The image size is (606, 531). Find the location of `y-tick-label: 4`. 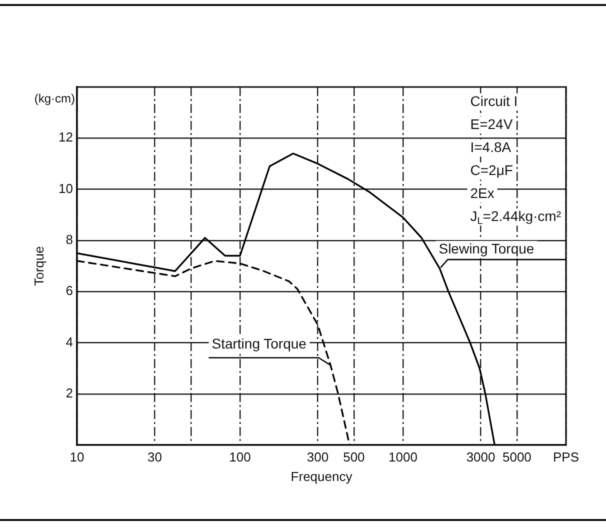

y-tick-label: 4 is located at coordinates (69, 342).